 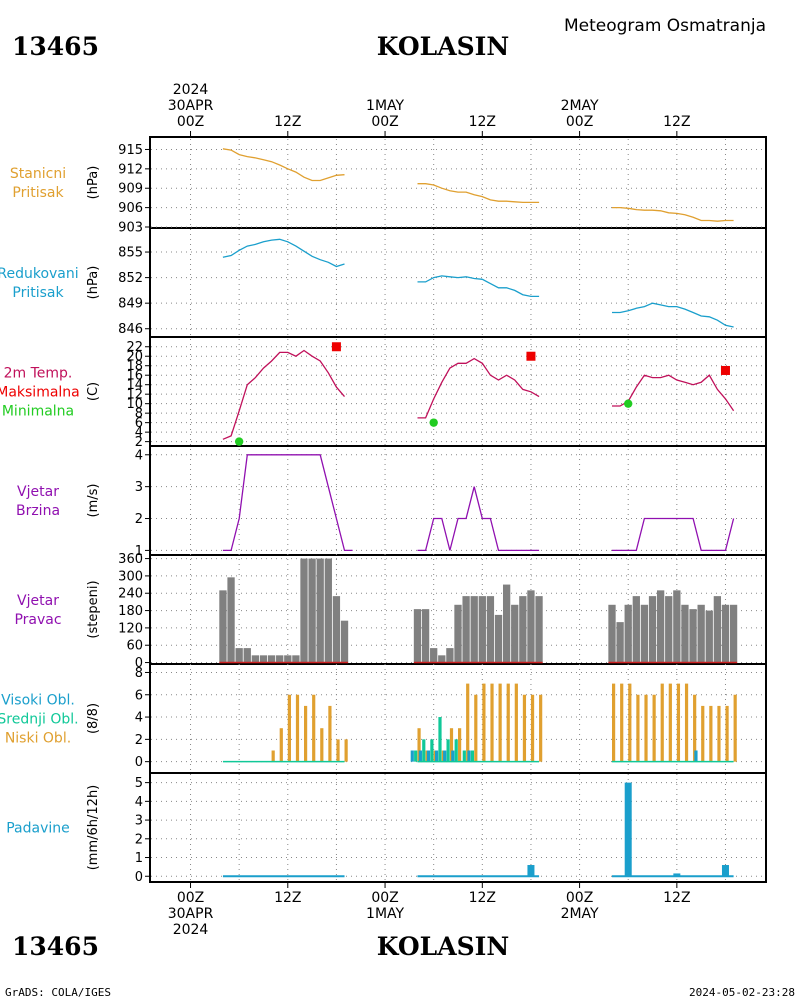 I want to click on y-tick-label: 852, so click(x=130, y=278).